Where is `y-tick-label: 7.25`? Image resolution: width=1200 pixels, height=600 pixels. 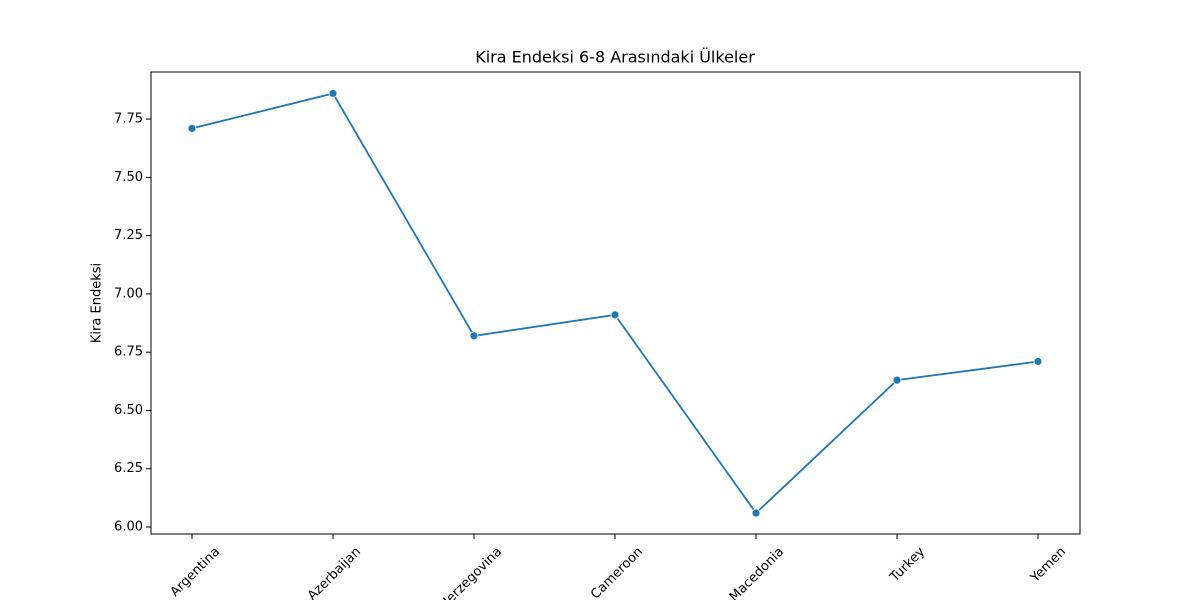 y-tick-label: 7.25 is located at coordinates (128, 235).